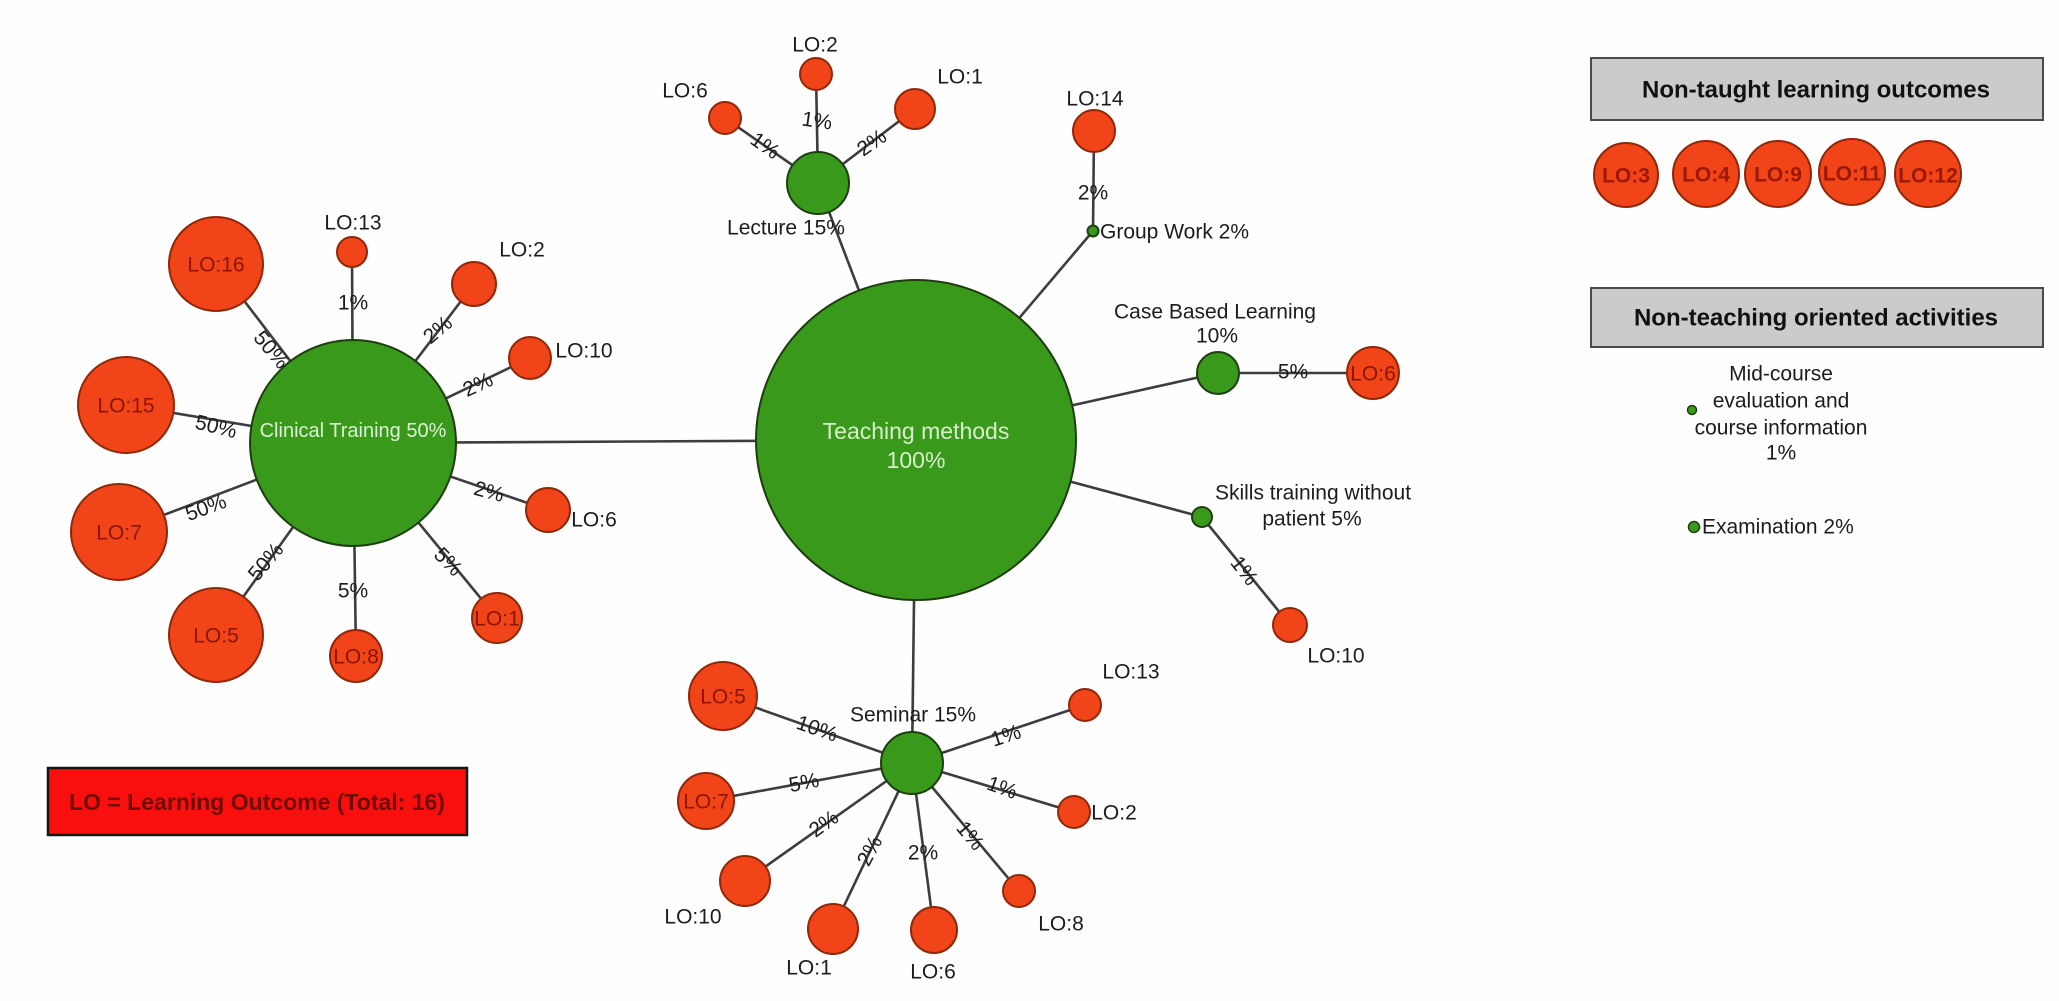  I want to click on pct-clinical-lo8: 5%, so click(353, 591).